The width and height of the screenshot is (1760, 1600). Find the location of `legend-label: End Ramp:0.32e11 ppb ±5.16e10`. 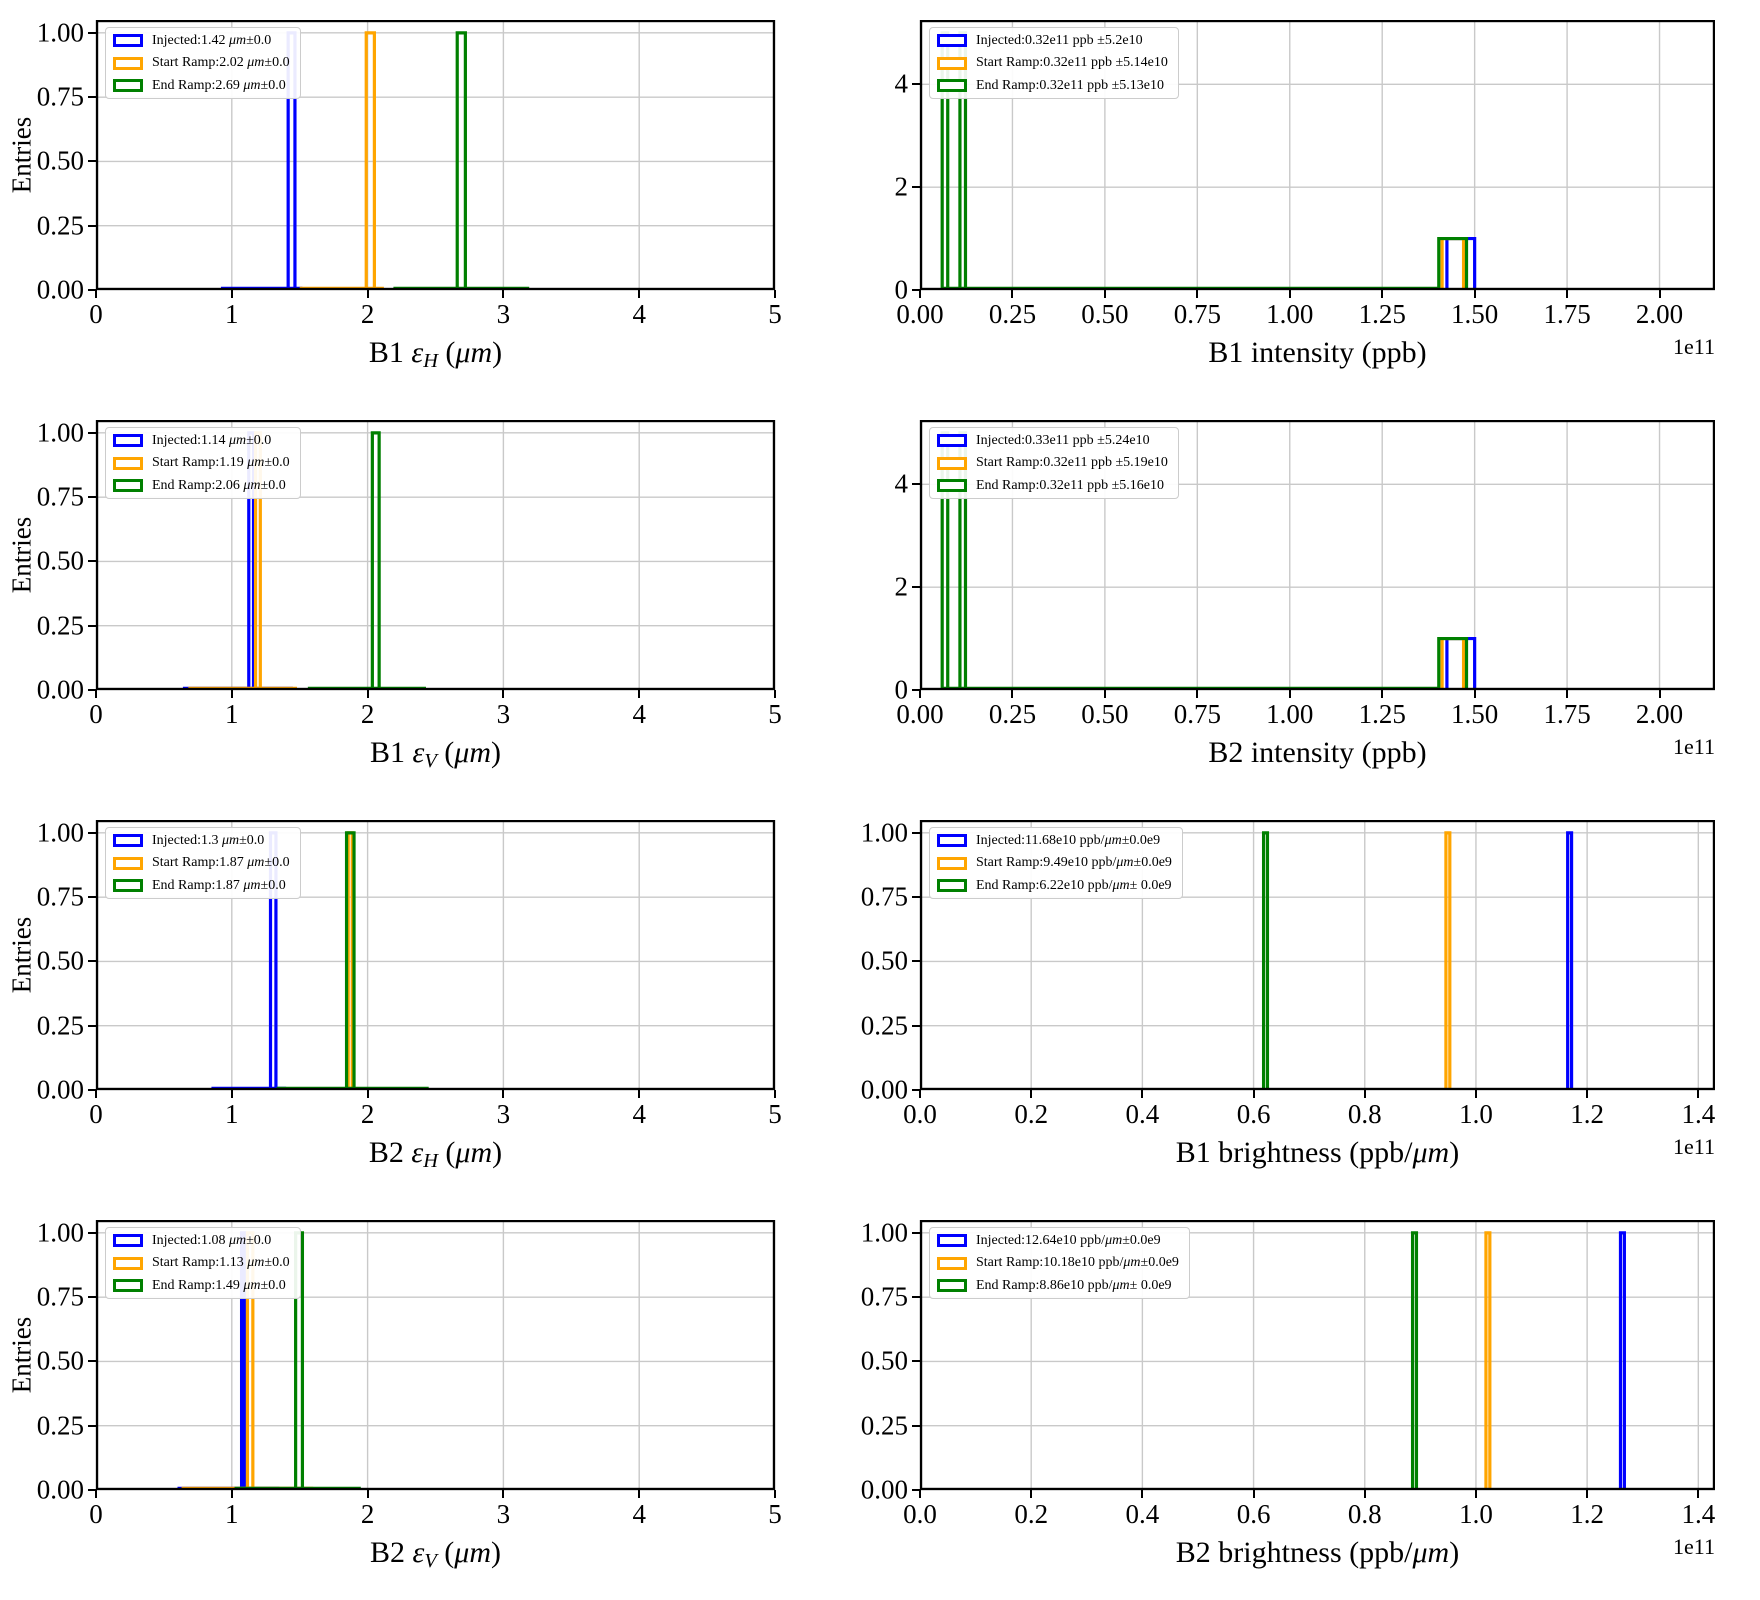

legend-label: End Ramp:0.32e11 ppb ±5.16e10 is located at coordinates (1070, 485).